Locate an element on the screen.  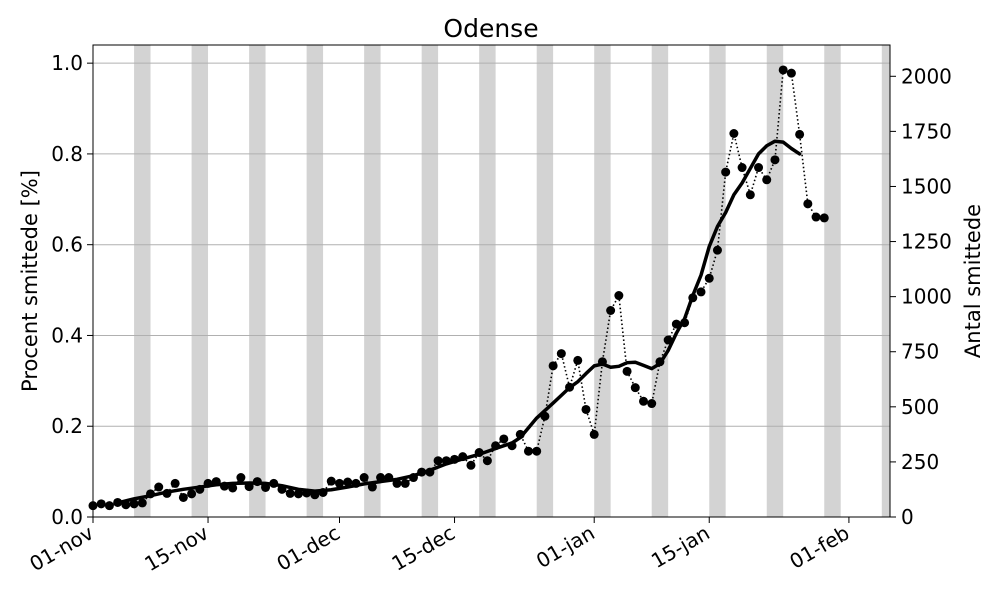
right-axis-title: Antal smittede is located at coordinates (973, 281).